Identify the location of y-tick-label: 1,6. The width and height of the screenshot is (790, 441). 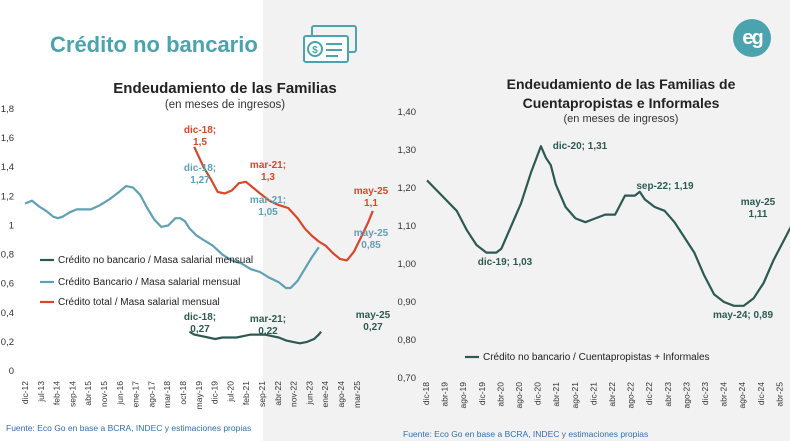
(7, 138).